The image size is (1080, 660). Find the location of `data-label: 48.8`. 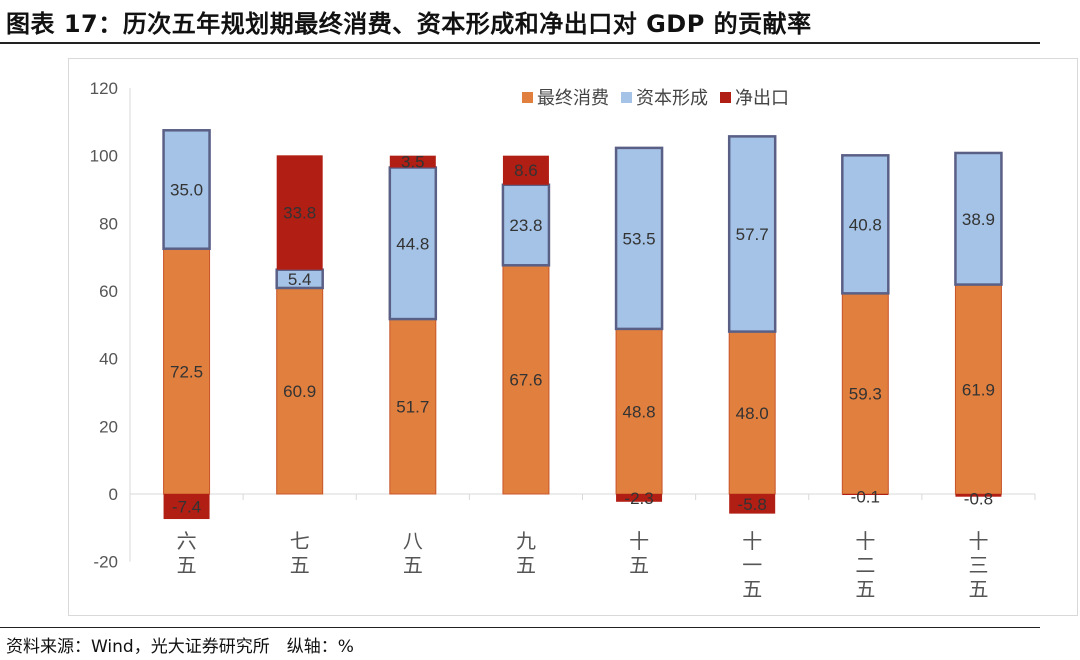

data-label: 48.8 is located at coordinates (639, 411).